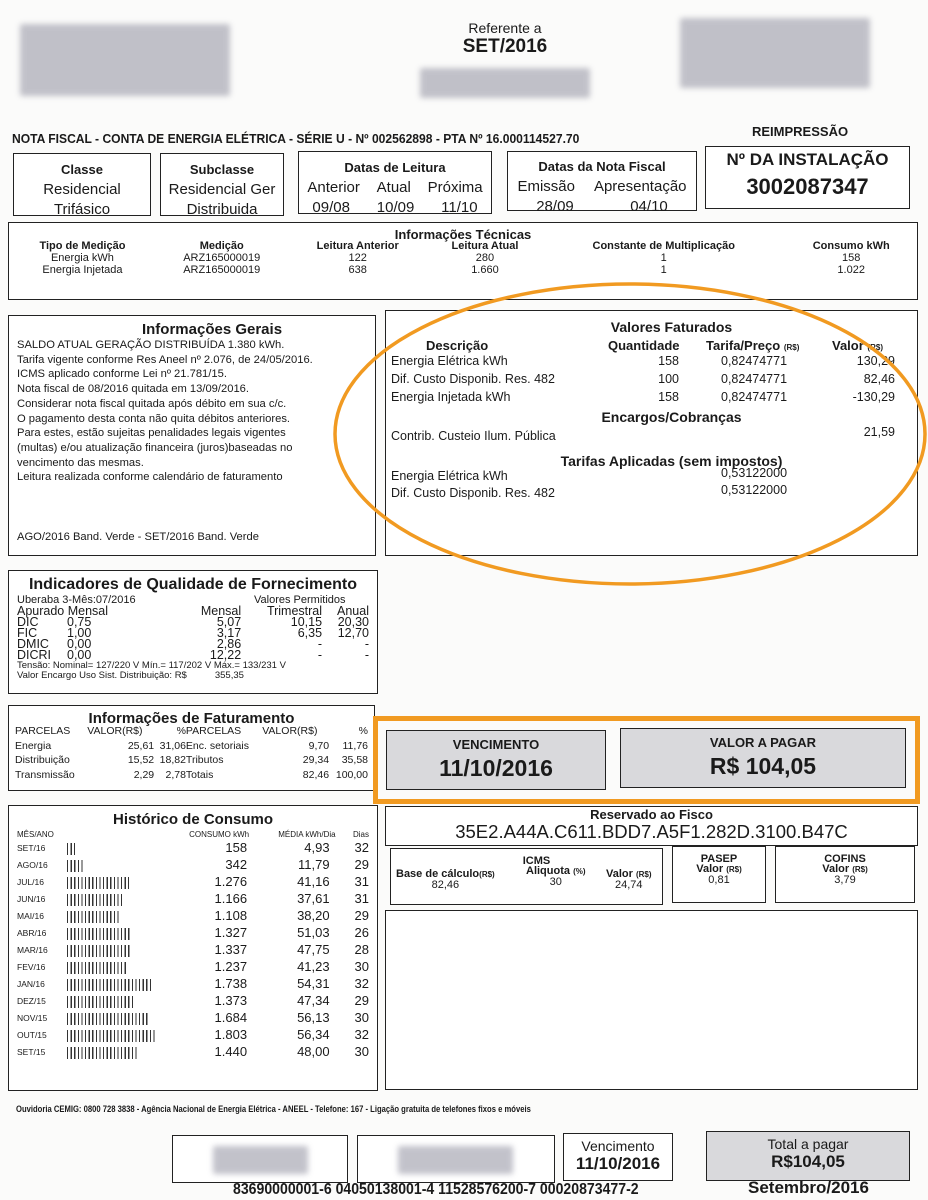  I want to click on billing-cell: 29,34, so click(316, 760).